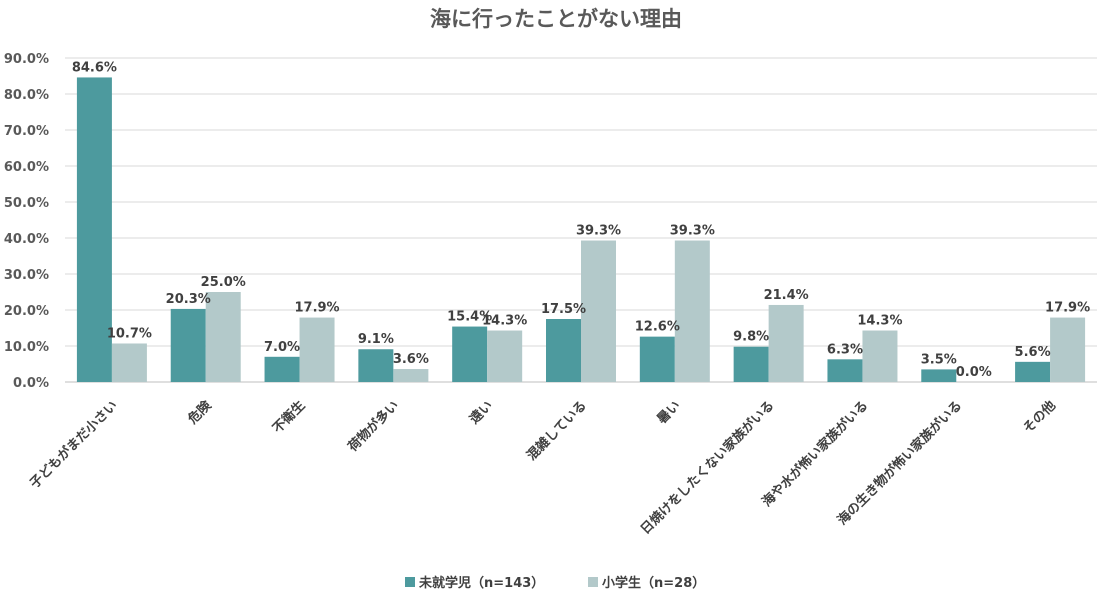  Describe the element at coordinates (373, 427) in the screenshot. I see `x-category-label: 荷物が多い` at that location.